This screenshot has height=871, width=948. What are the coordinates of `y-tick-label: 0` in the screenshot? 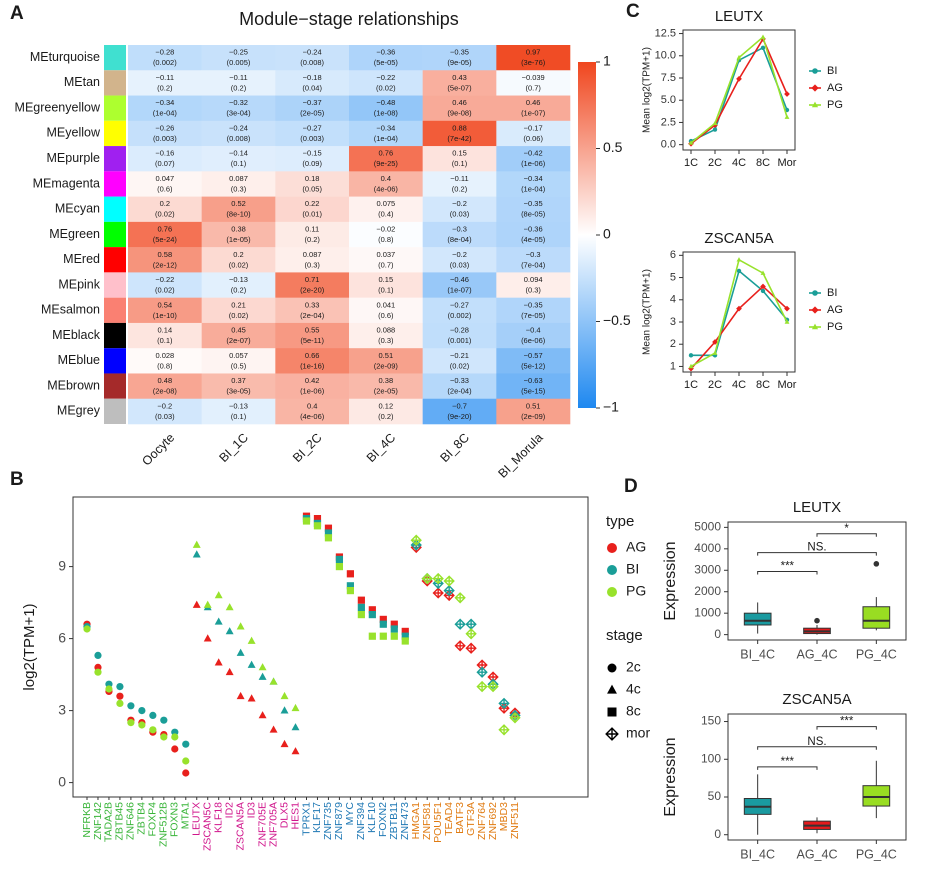 It's located at (717, 834).